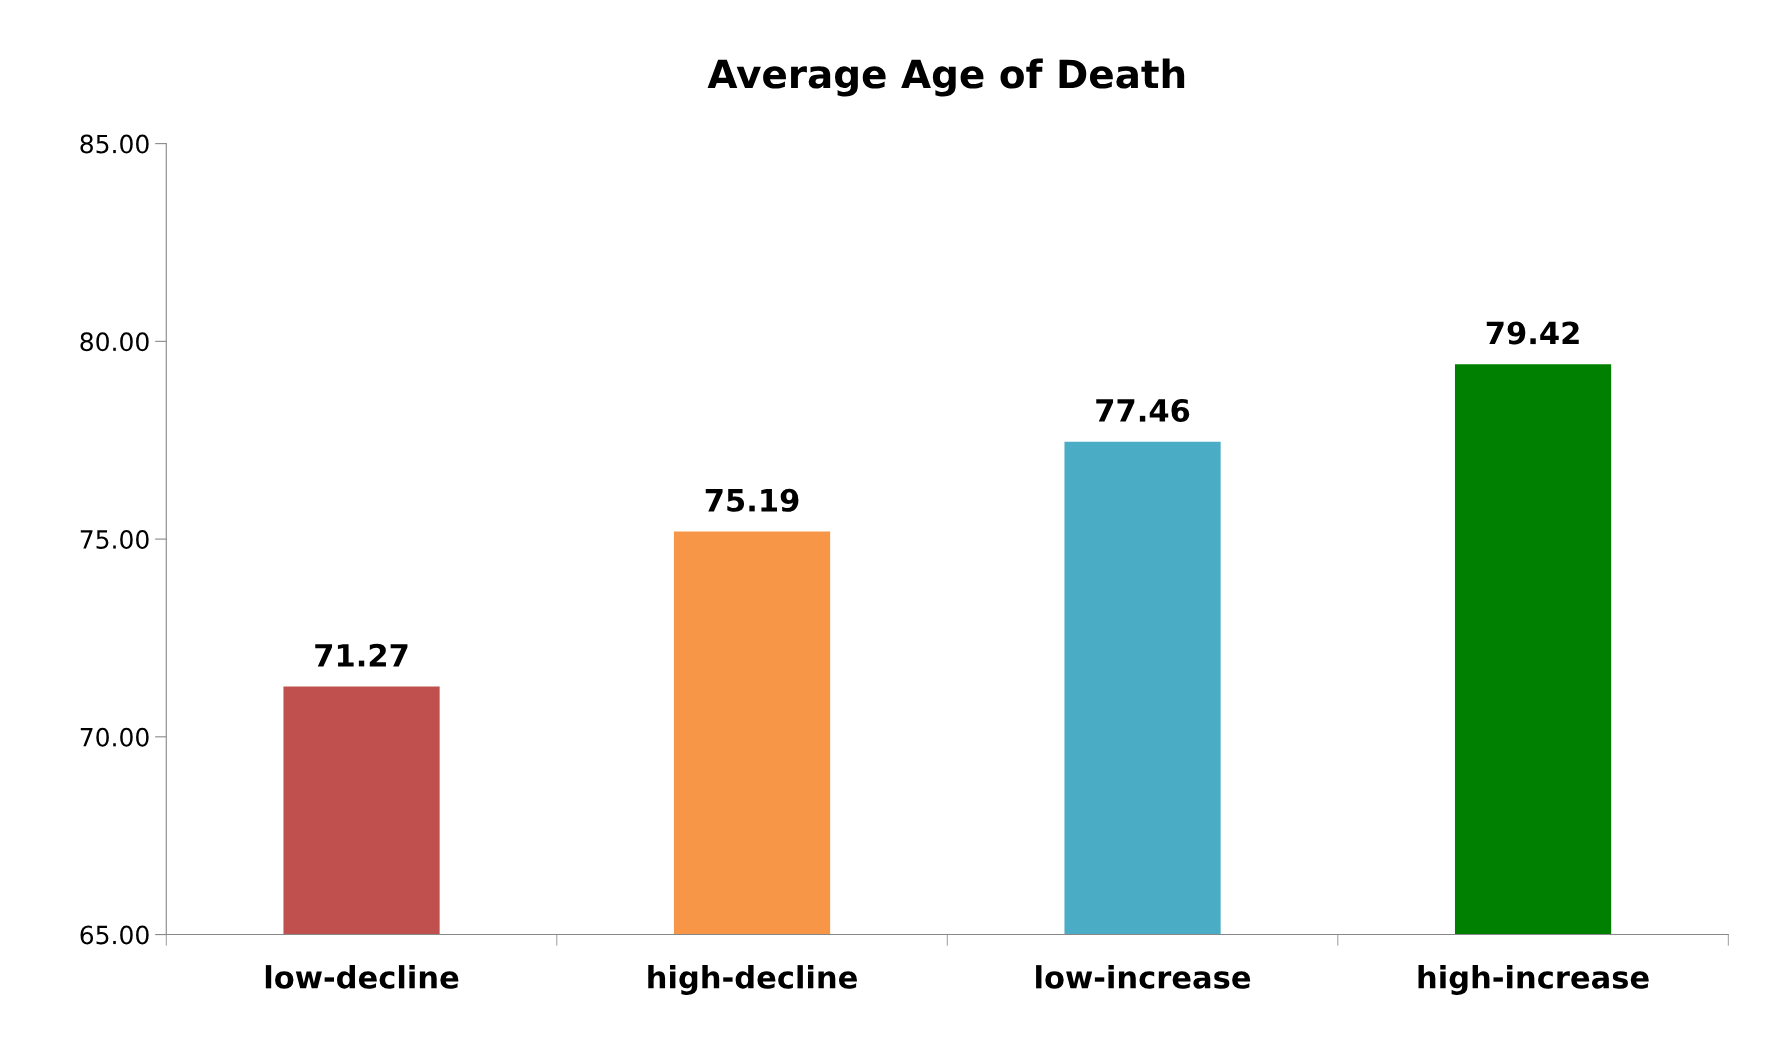 The image size is (1769, 1056). Describe the element at coordinates (946, 77) in the screenshot. I see `chart-title: Average Age of Death` at that location.